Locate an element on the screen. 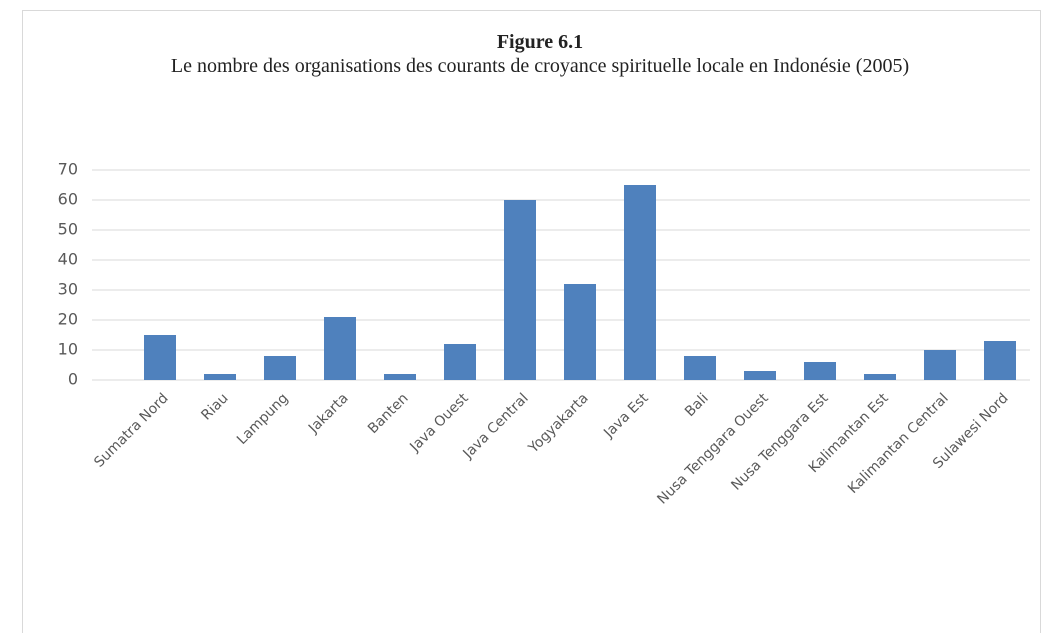  y-tick-label: 50 is located at coordinates (68, 229).